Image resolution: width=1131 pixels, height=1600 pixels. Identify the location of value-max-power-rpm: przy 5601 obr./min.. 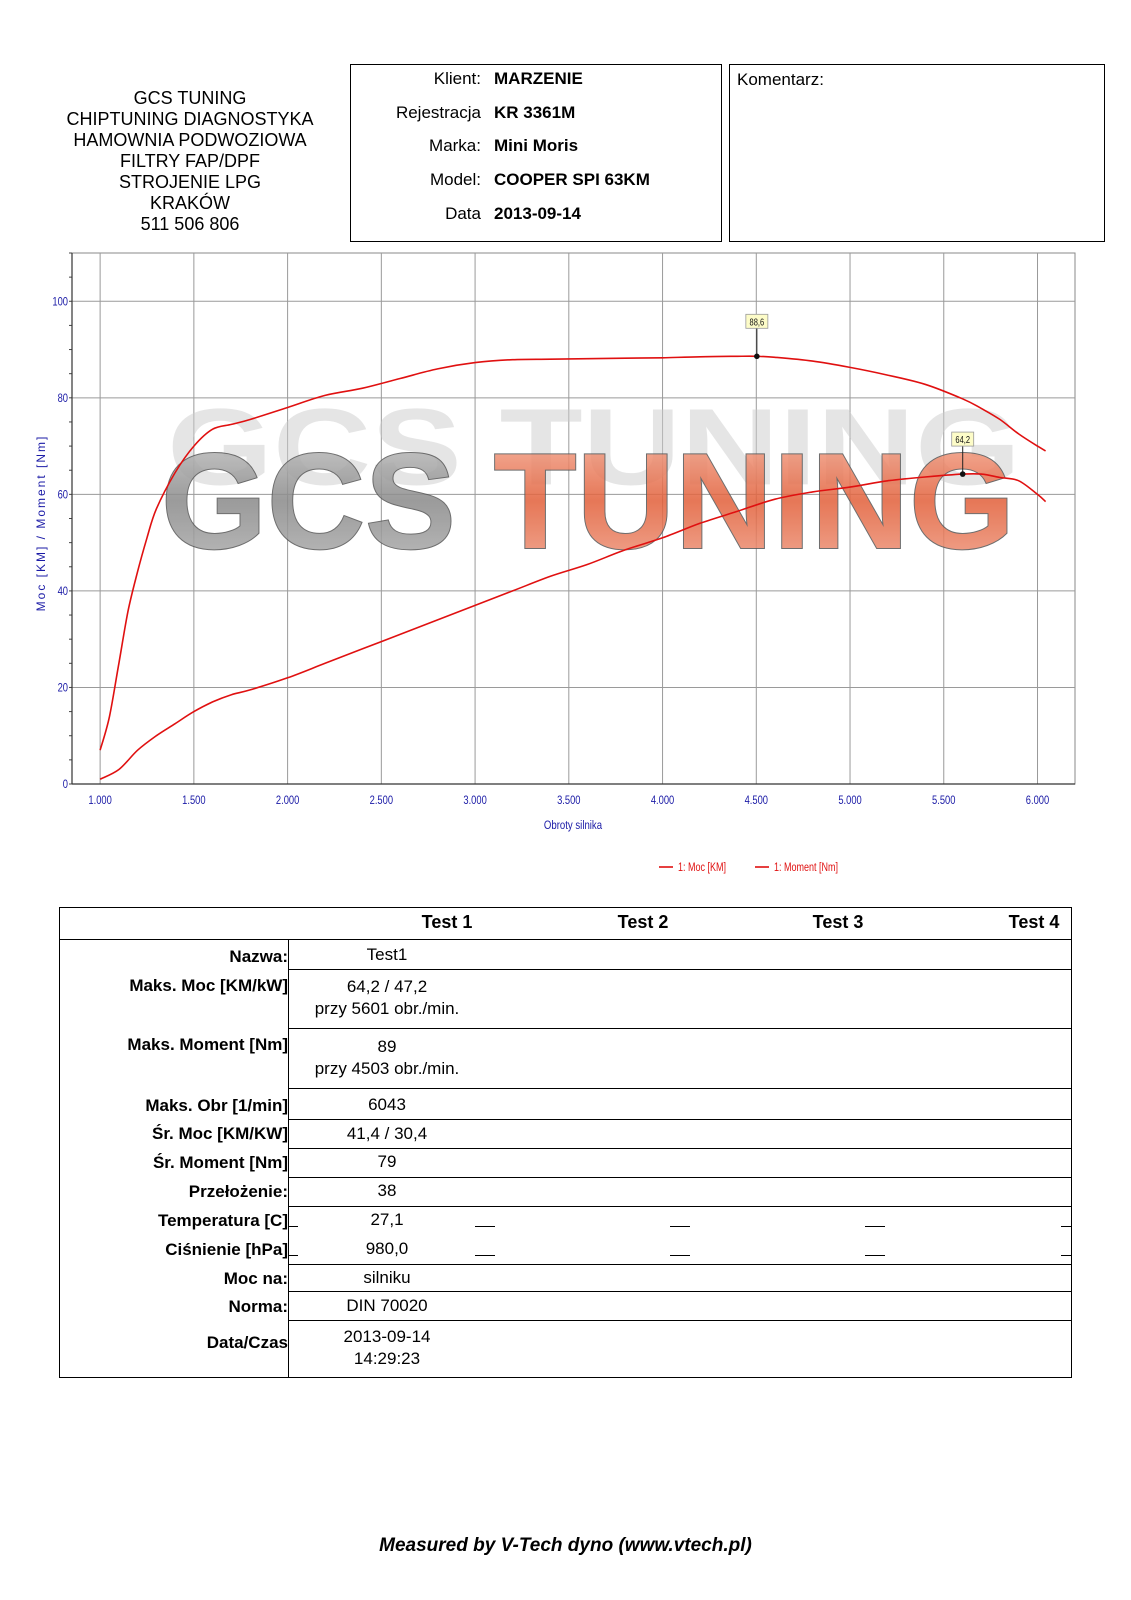
(387, 1008).